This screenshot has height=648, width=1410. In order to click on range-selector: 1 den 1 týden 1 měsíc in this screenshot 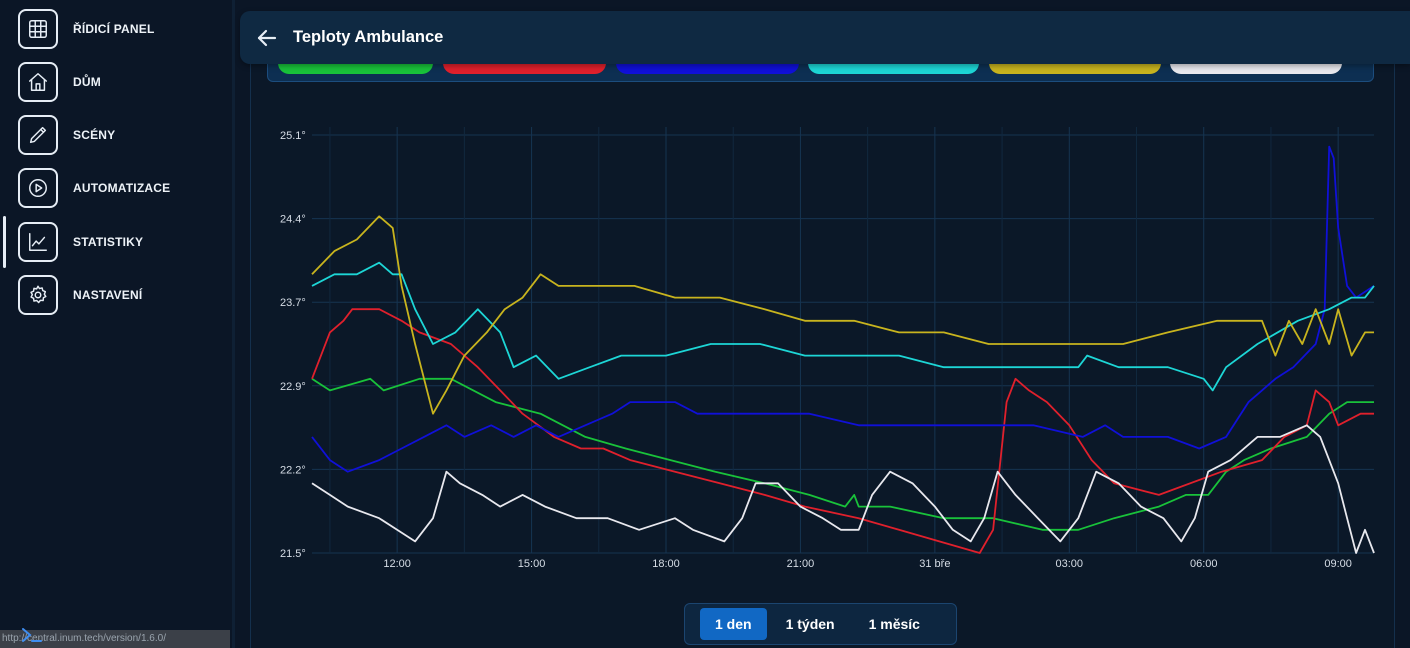, I will do `click(820, 624)`.